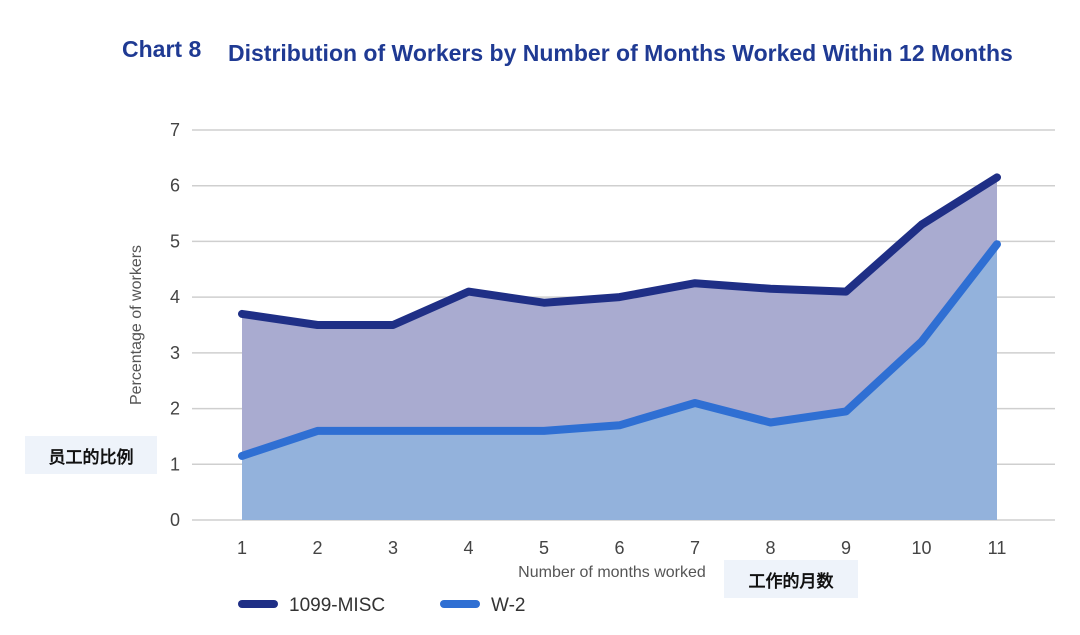 This screenshot has height=635, width=1080. Describe the element at coordinates (136, 325) in the screenshot. I see `y-axis-label: Percentage of workers` at that location.